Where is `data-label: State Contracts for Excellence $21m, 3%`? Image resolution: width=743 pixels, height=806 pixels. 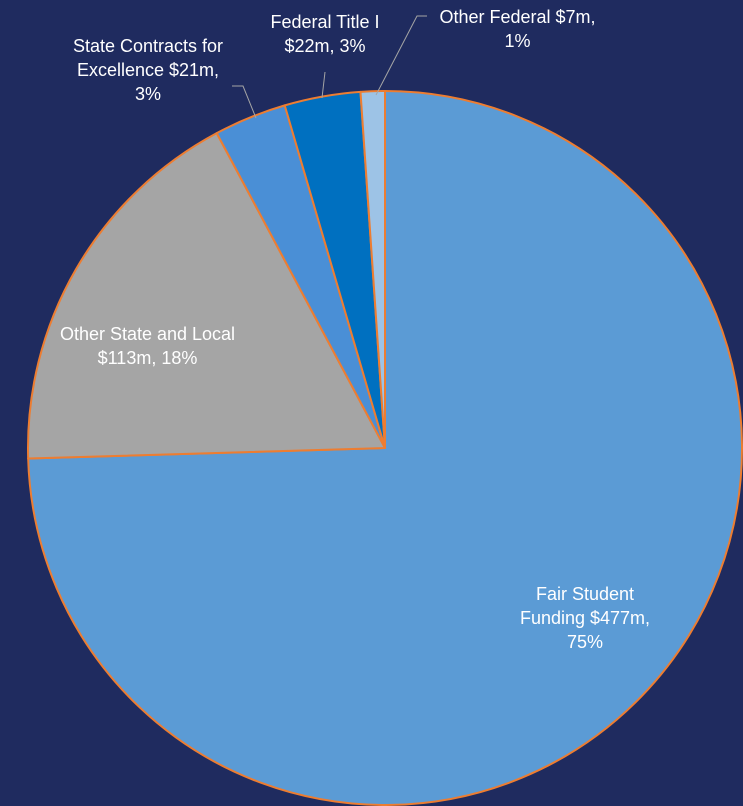
data-label: State Contracts for Excellence $21m, 3% is located at coordinates (148, 70).